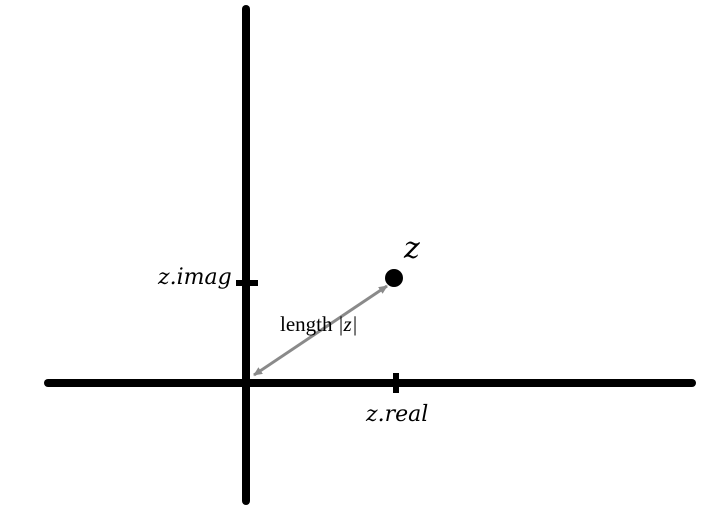 The width and height of the screenshot is (726, 519). I want to click on length-arrow, so click(320, 330).